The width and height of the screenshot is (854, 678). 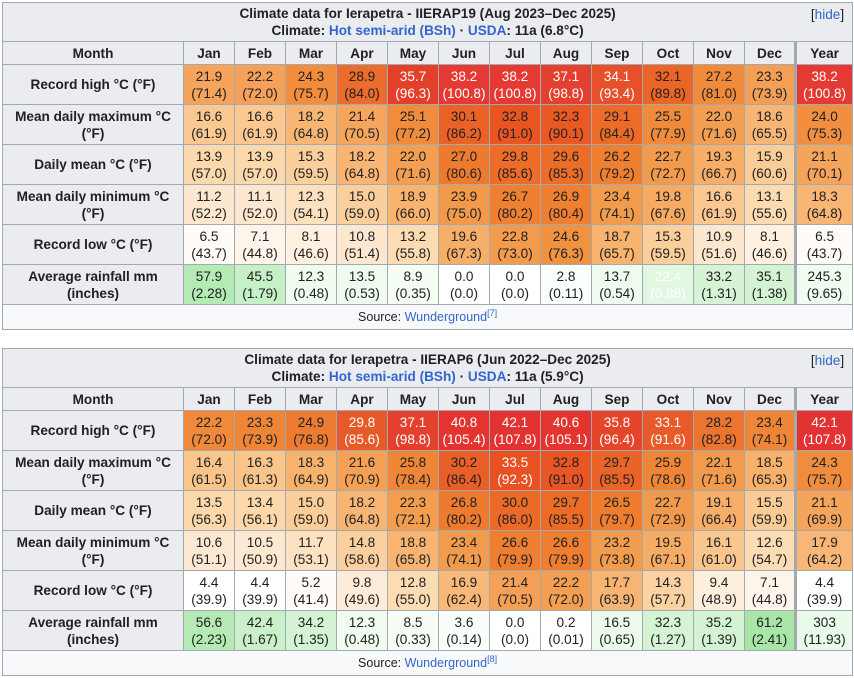 What do you see at coordinates (492, 312) in the screenshot?
I see `reference-link: [7]` at bounding box center [492, 312].